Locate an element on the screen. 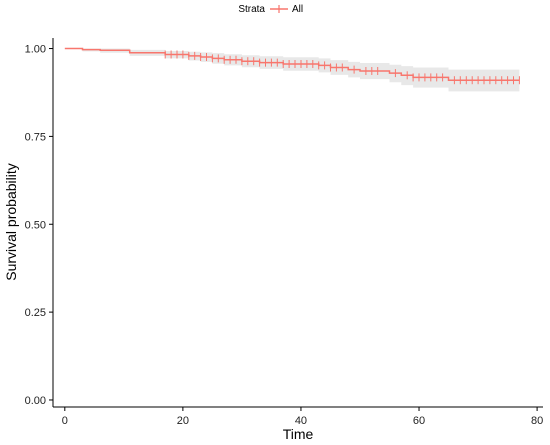  y-tick-label: 0.00 is located at coordinates (35, 401).